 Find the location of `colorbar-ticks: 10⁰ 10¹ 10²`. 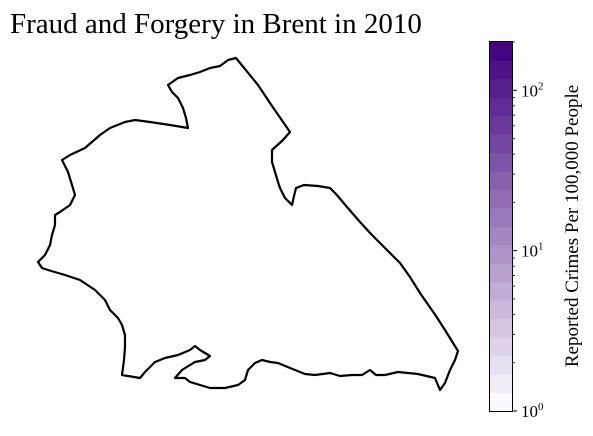

colorbar-ticks: 10⁰ 10¹ 10² is located at coordinates (528, 231).